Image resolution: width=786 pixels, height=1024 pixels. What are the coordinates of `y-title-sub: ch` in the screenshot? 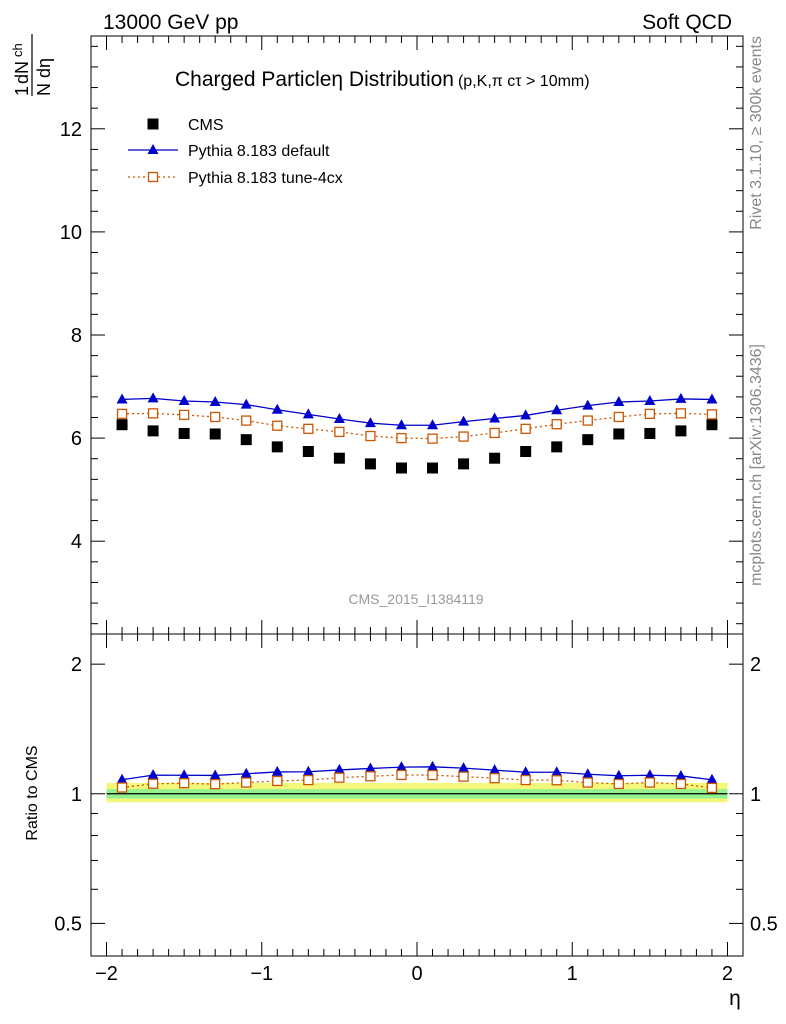 It's located at (17, 50).